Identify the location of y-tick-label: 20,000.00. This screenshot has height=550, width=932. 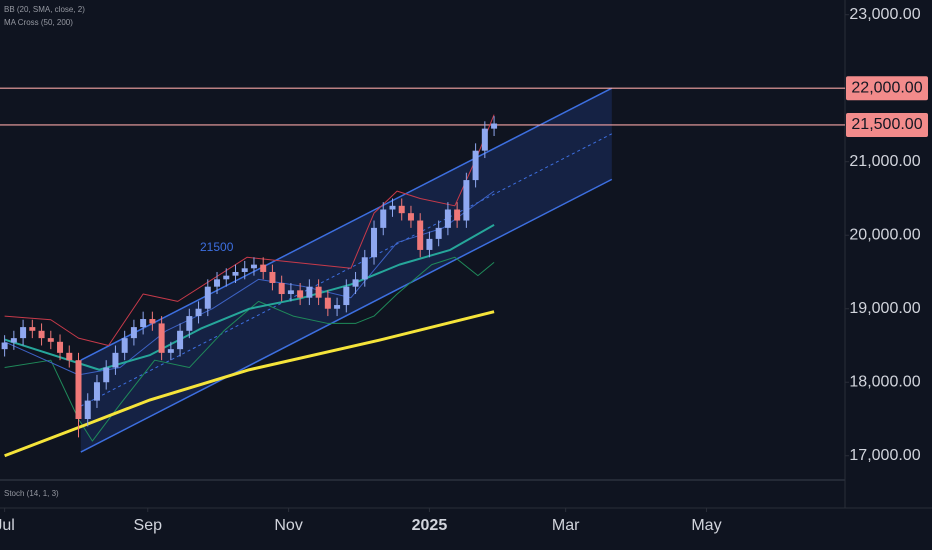
(884, 234).